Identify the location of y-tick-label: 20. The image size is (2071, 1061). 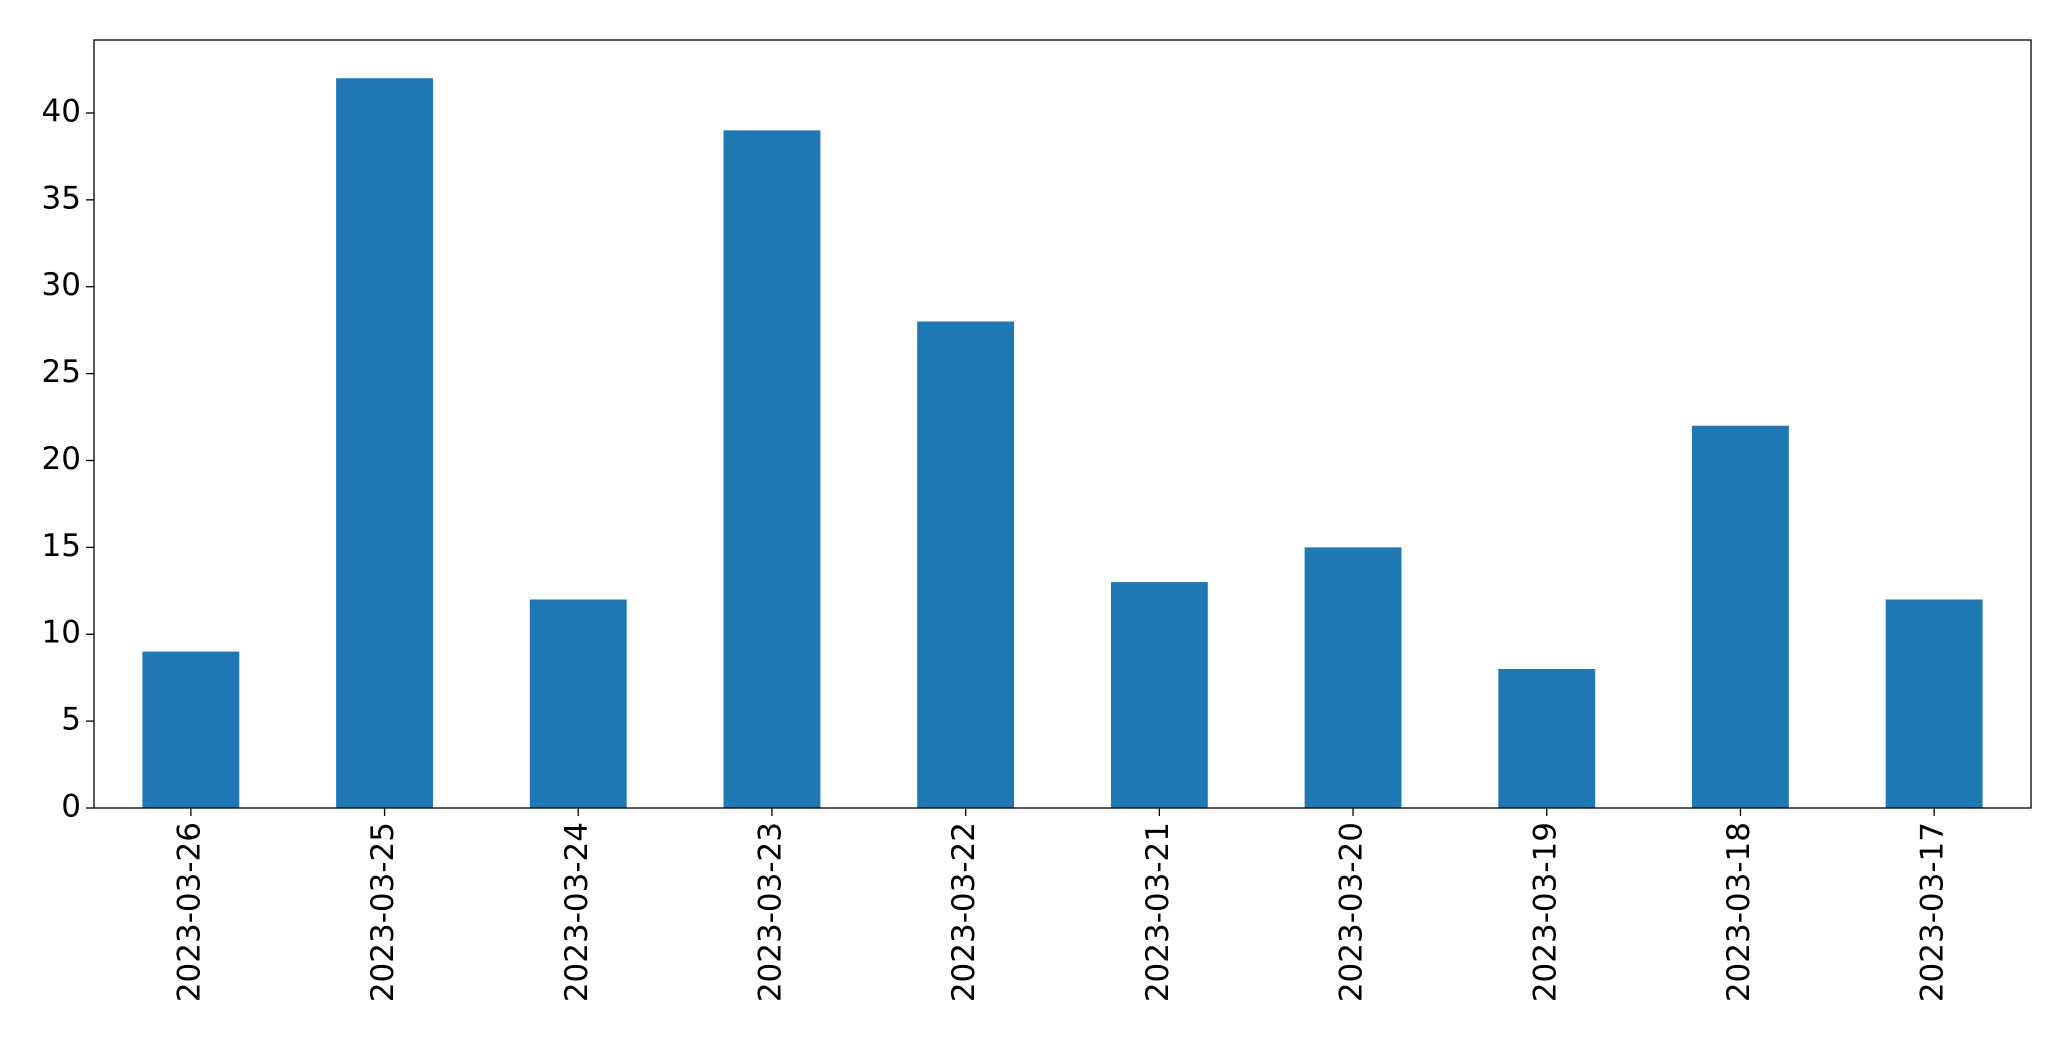
(61, 459).